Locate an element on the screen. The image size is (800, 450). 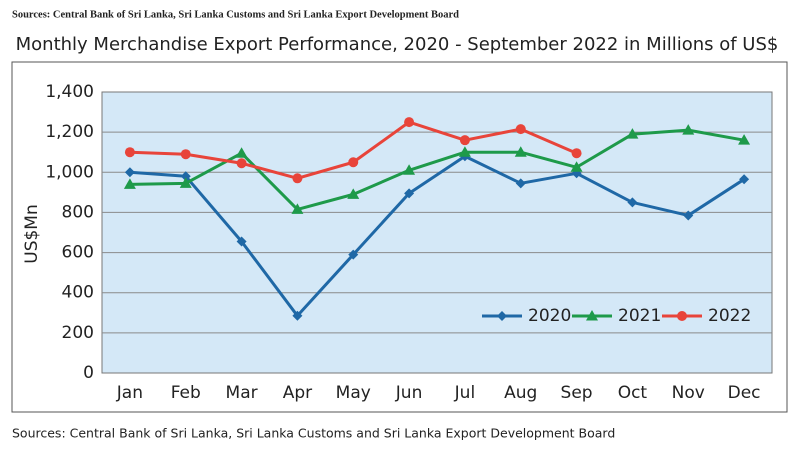
y-axis-label: US$Mn is located at coordinates (32, 234).